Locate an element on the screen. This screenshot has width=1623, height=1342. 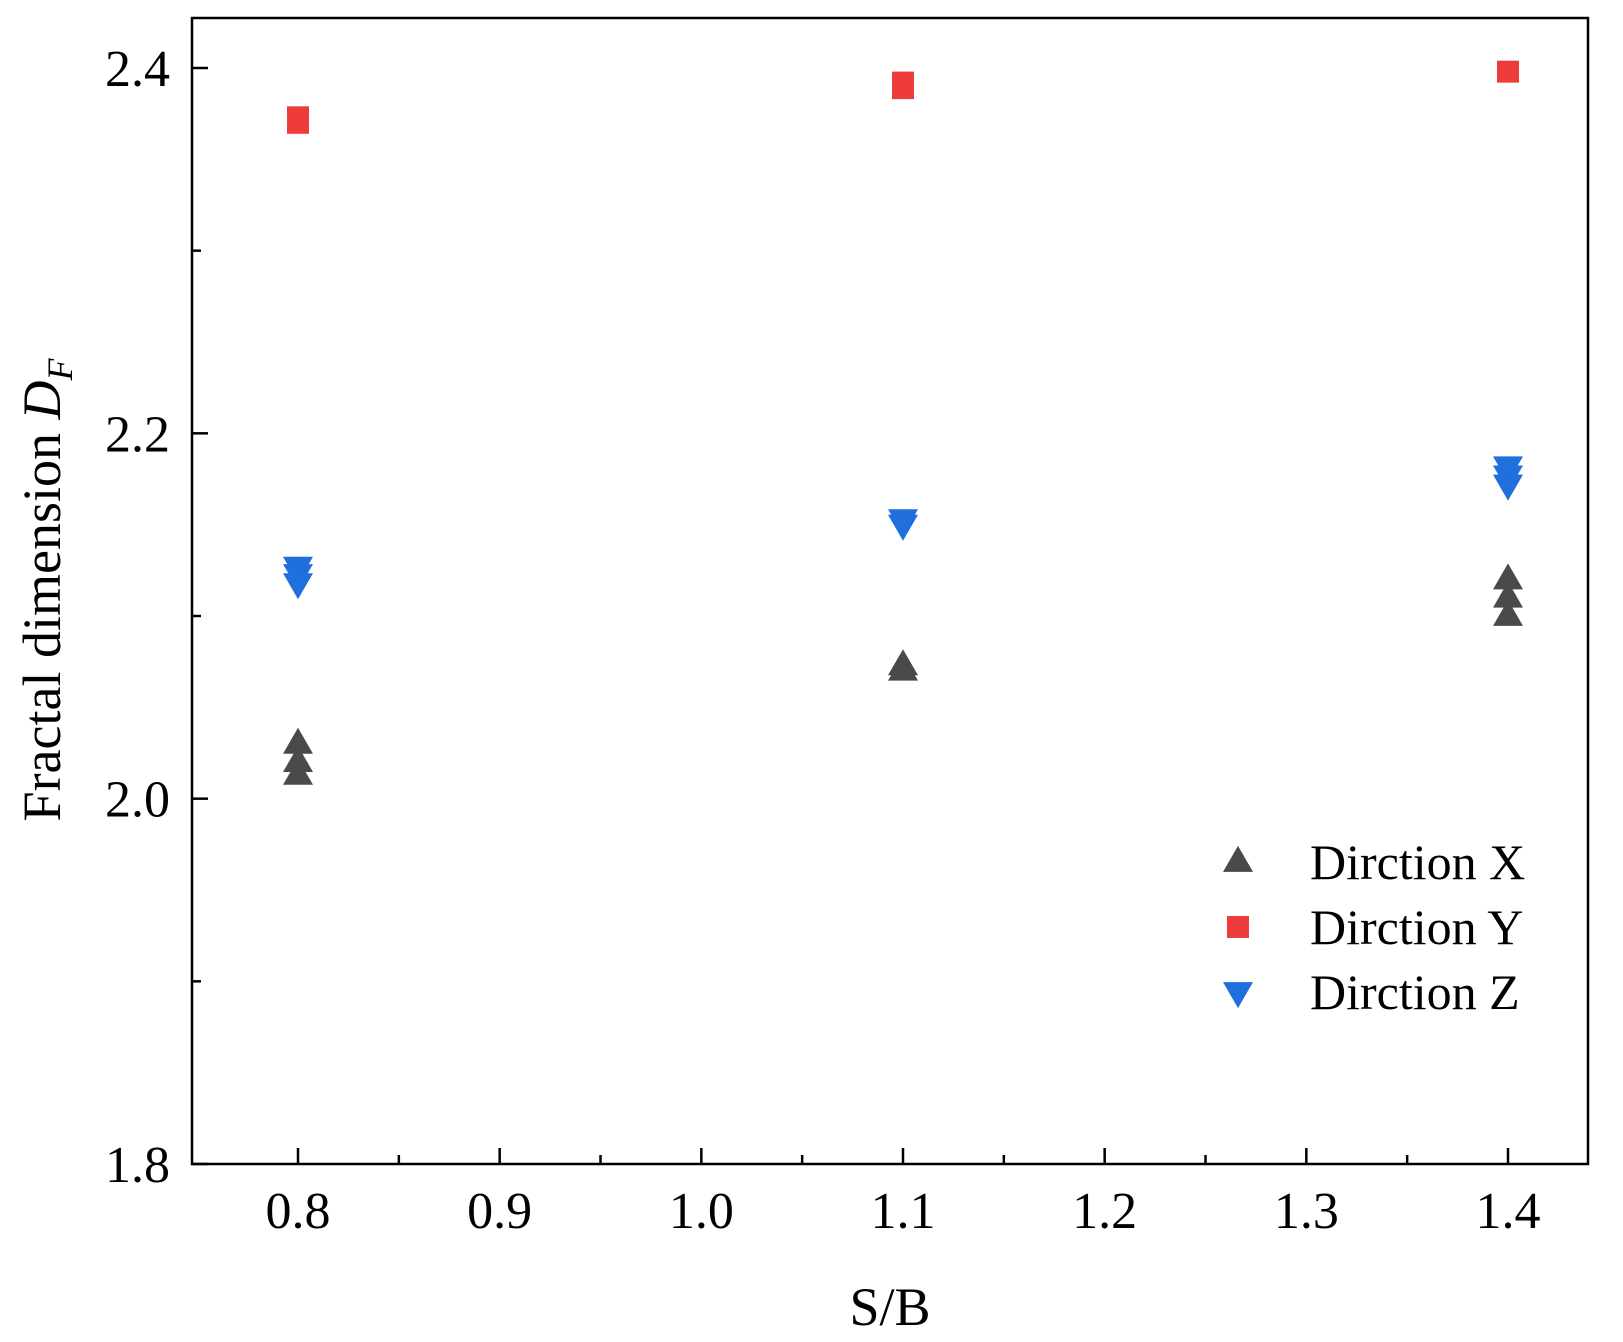
y-axis-ticks is located at coordinates (200, 616).